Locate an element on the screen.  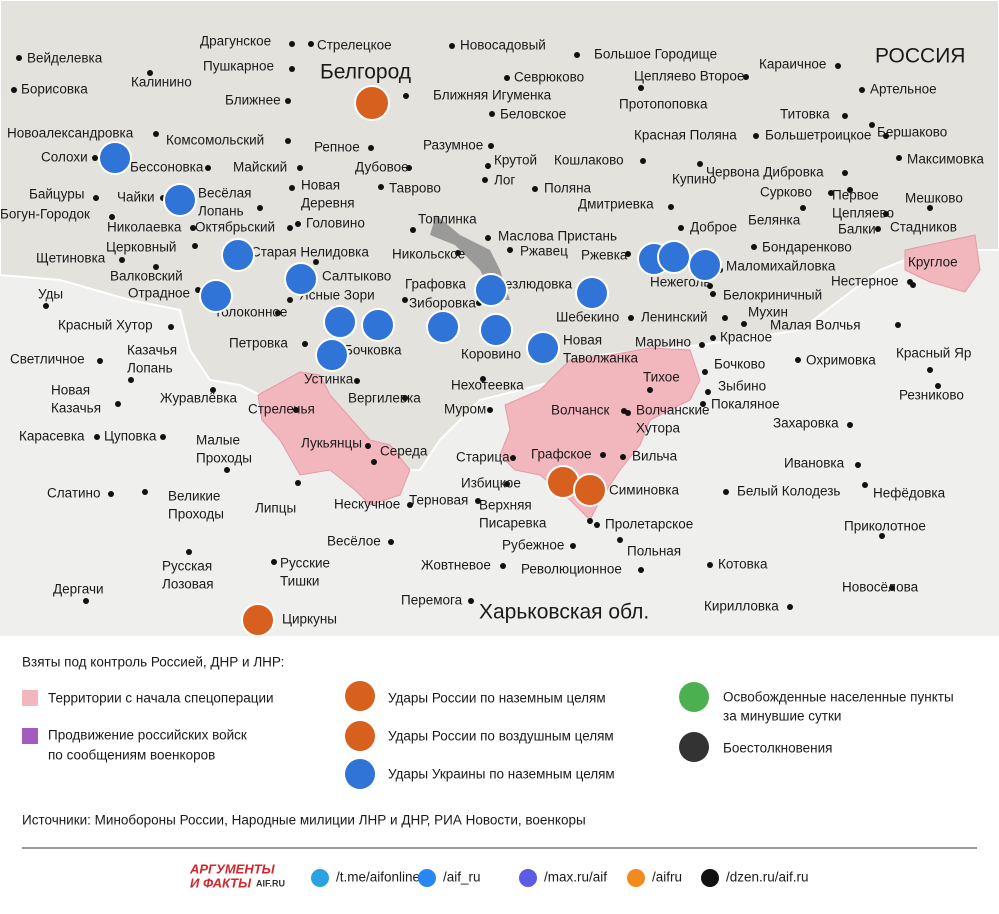
place-label: Коровино is located at coordinates (491, 354).